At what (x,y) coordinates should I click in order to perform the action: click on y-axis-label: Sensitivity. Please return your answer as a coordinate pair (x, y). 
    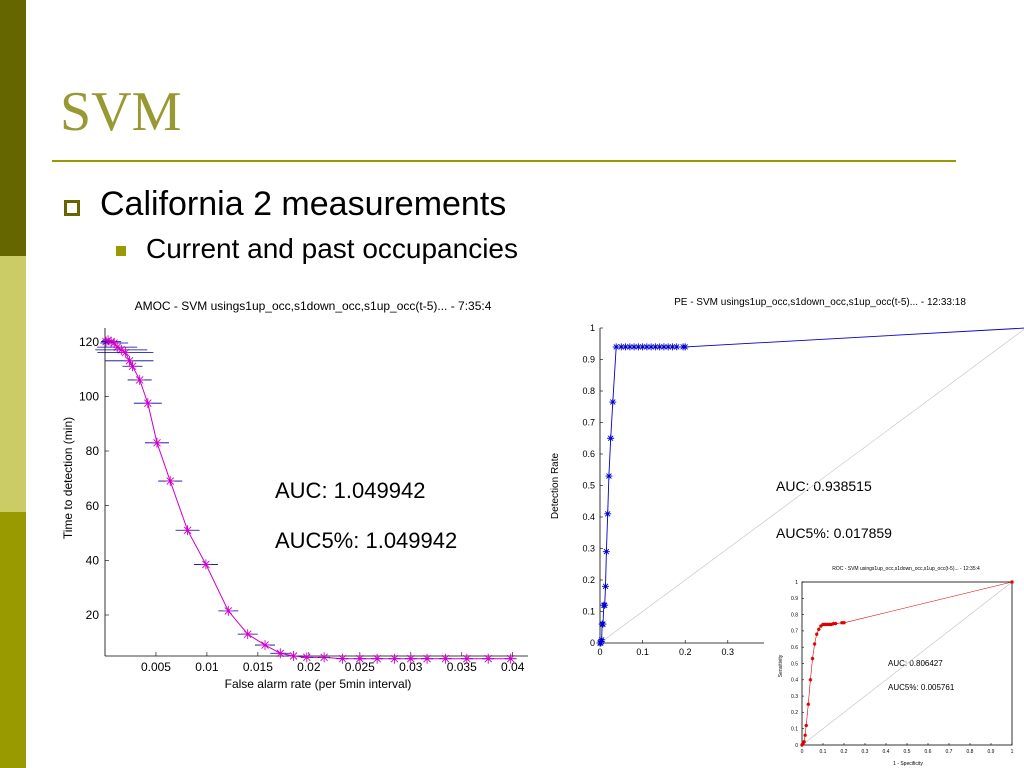
    Looking at the image, I should click on (781, 665).